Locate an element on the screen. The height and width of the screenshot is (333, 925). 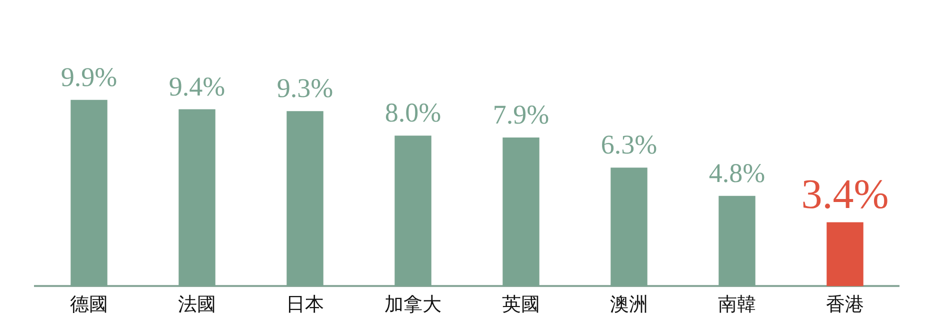
data-label: 9.9% is located at coordinates (89, 77).